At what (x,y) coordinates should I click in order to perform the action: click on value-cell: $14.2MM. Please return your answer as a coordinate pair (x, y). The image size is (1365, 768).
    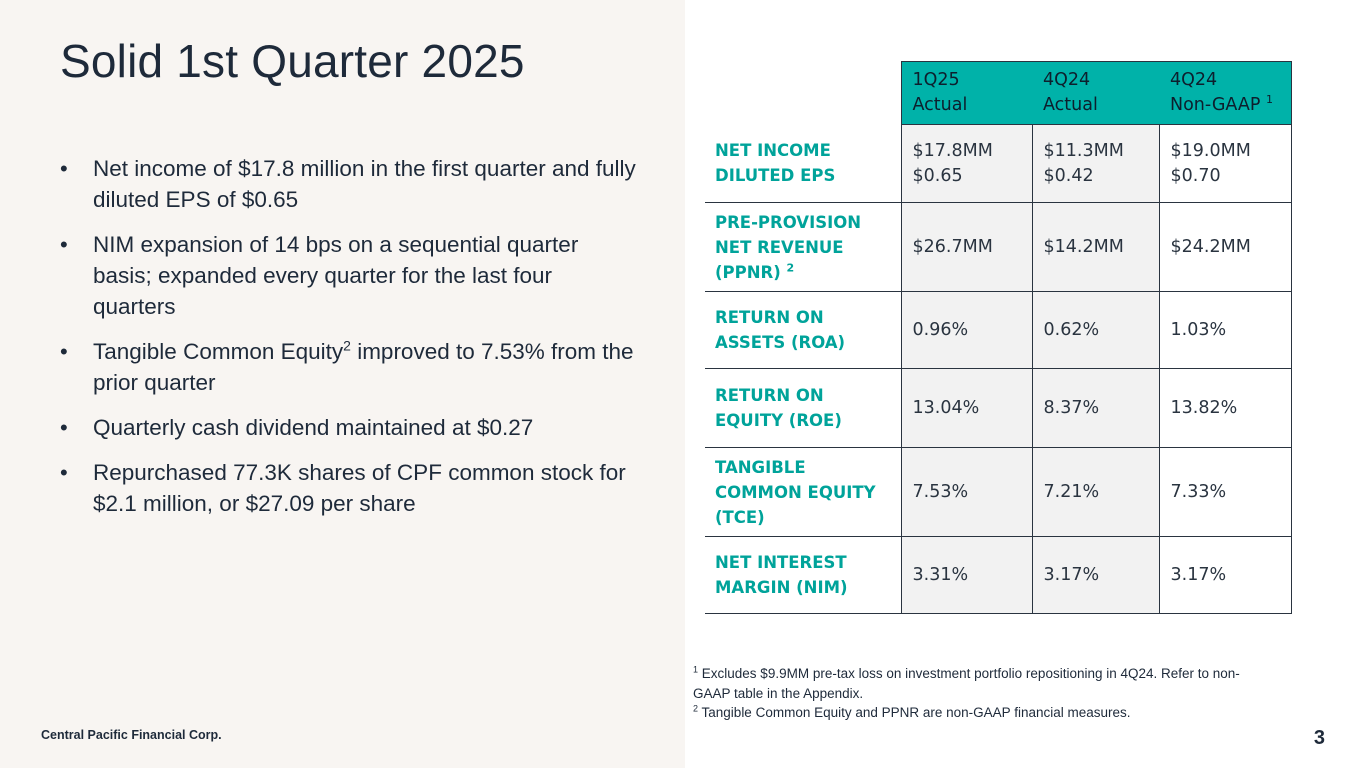
    Looking at the image, I should click on (1096, 247).